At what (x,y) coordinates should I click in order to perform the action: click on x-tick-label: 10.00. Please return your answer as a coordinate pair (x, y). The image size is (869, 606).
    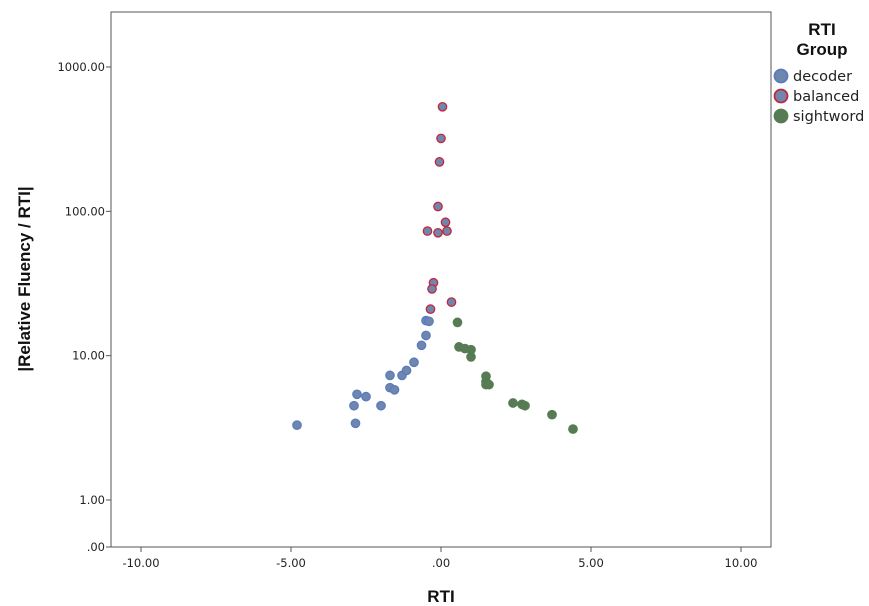
    Looking at the image, I should click on (741, 563).